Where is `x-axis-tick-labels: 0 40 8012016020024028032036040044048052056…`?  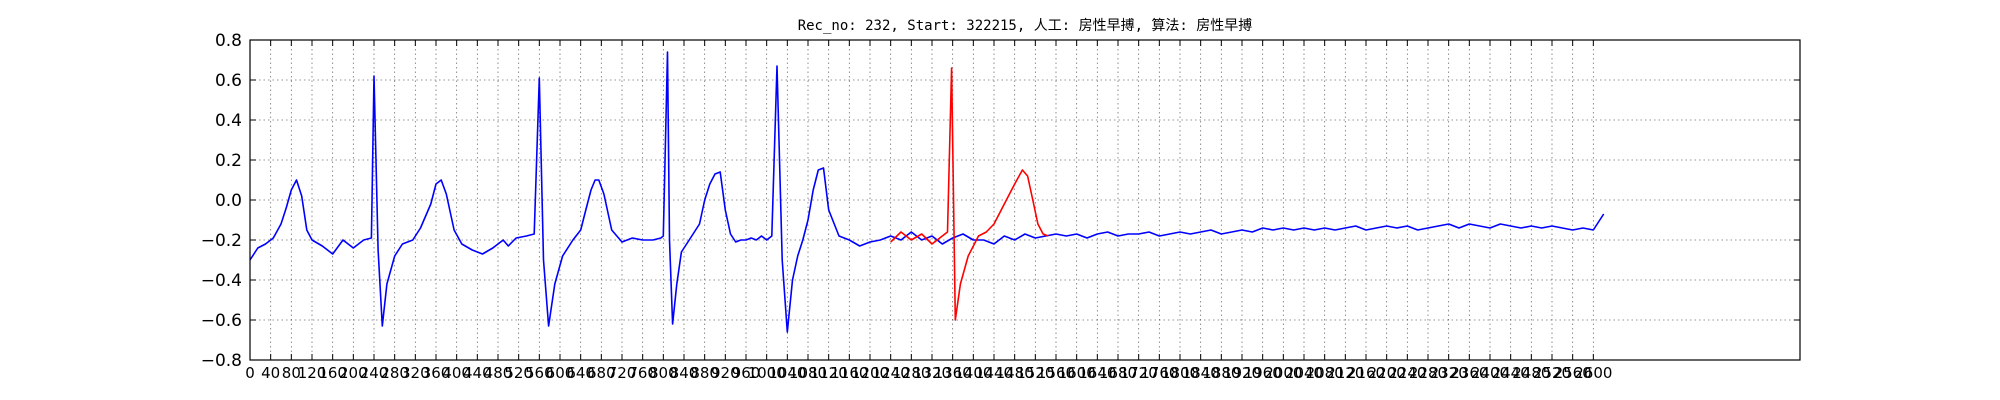
x-axis-tick-labels: 0 40 8012016020024028032036040044048052056… is located at coordinates (928, 373).